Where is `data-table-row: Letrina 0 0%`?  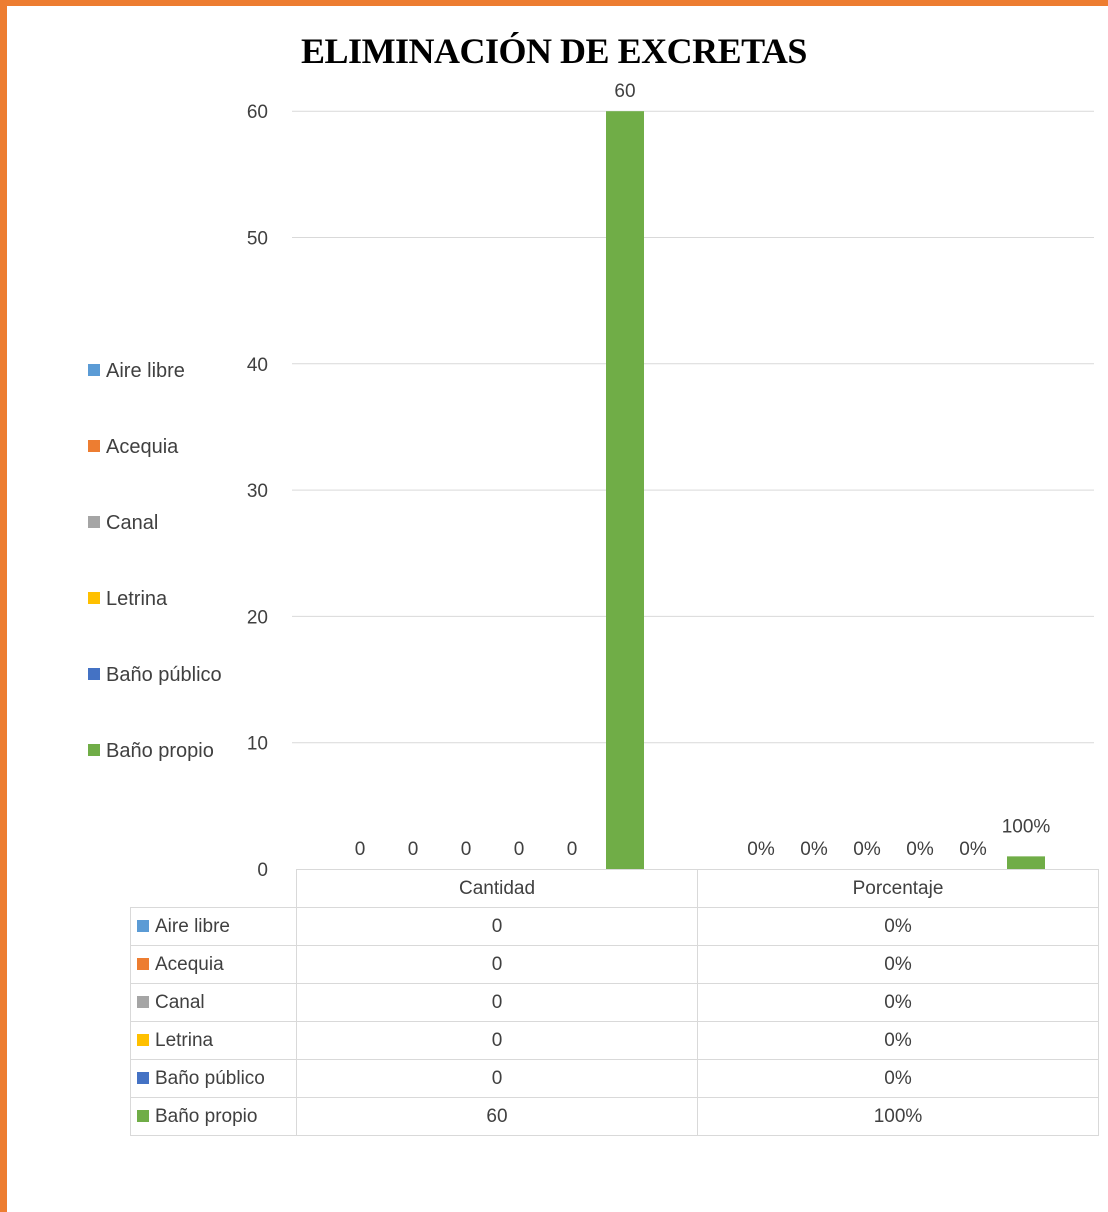
data-table-row: Letrina 0 0% is located at coordinates (614, 1040).